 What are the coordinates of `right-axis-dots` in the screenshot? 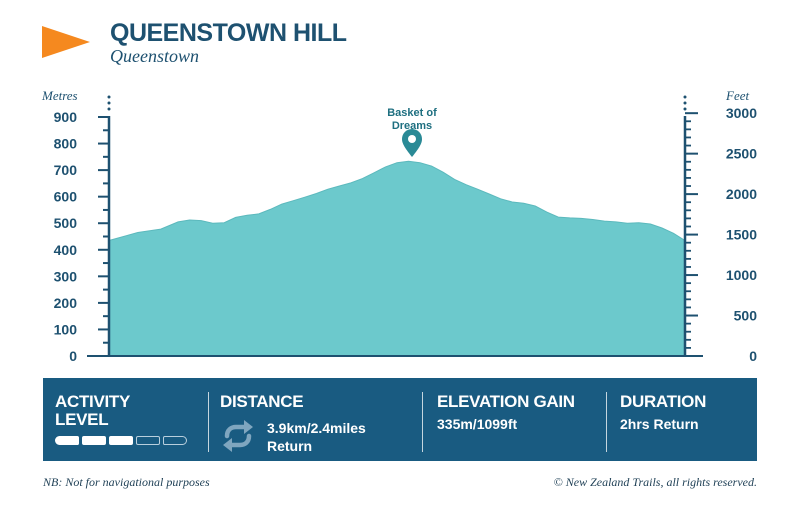 It's located at (685, 103).